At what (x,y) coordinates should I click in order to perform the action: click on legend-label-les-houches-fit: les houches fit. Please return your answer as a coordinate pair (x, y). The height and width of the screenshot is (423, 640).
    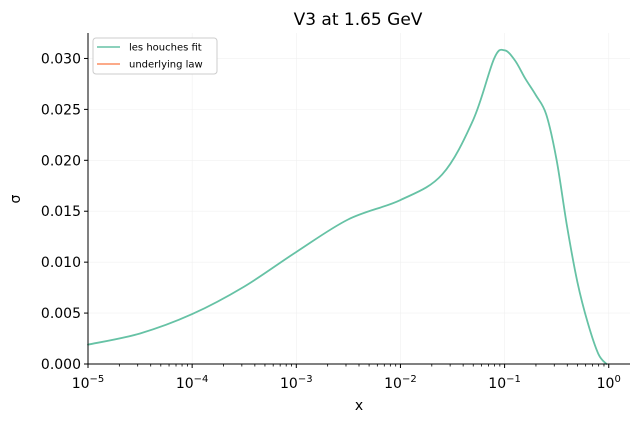
    Looking at the image, I should click on (165, 48).